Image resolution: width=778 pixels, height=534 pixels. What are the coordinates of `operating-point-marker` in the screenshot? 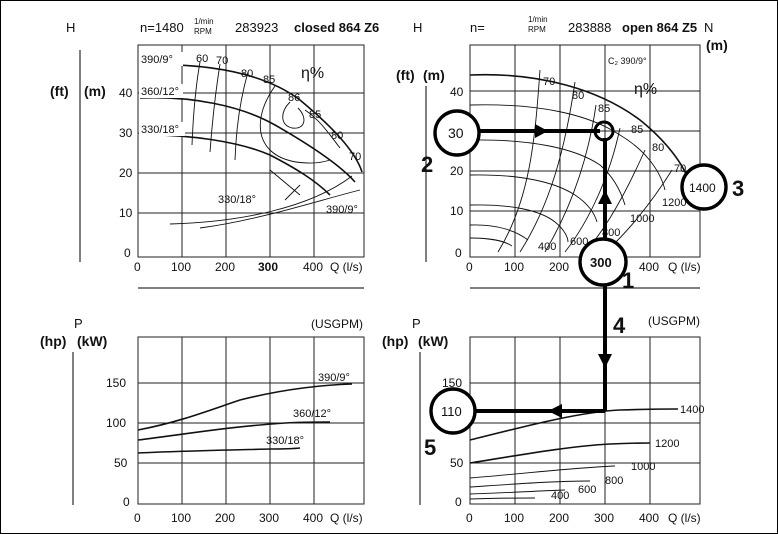 It's located at (604, 131).